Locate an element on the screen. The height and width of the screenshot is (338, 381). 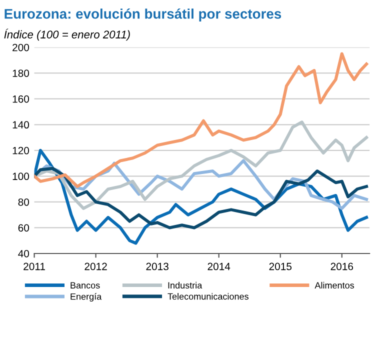
y-tick-label: 180 is located at coordinates (21, 73).